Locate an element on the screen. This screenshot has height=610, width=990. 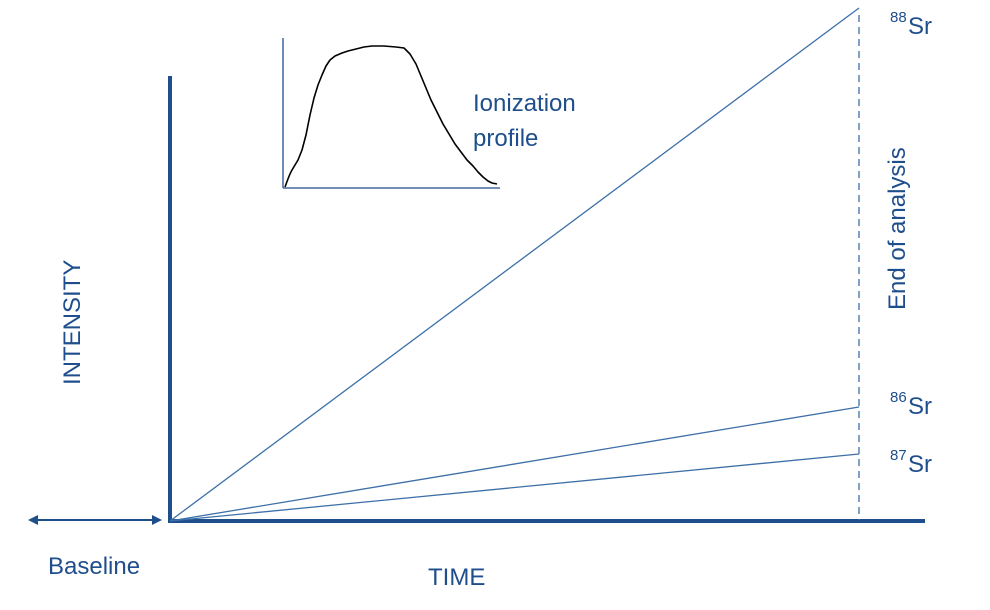
ionization-profile-inset is located at coordinates (391, 113).